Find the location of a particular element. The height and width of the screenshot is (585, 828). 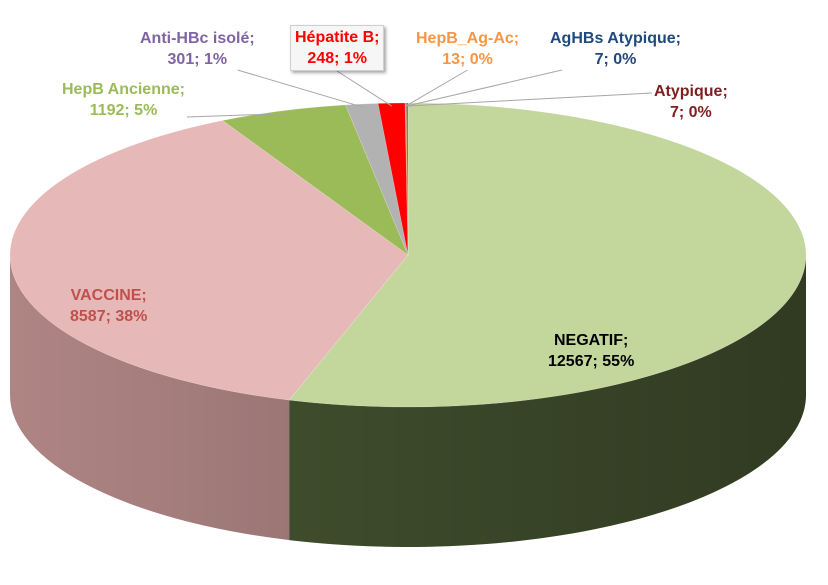

label-negatif-line1: NEGATIF; is located at coordinates (591, 340).